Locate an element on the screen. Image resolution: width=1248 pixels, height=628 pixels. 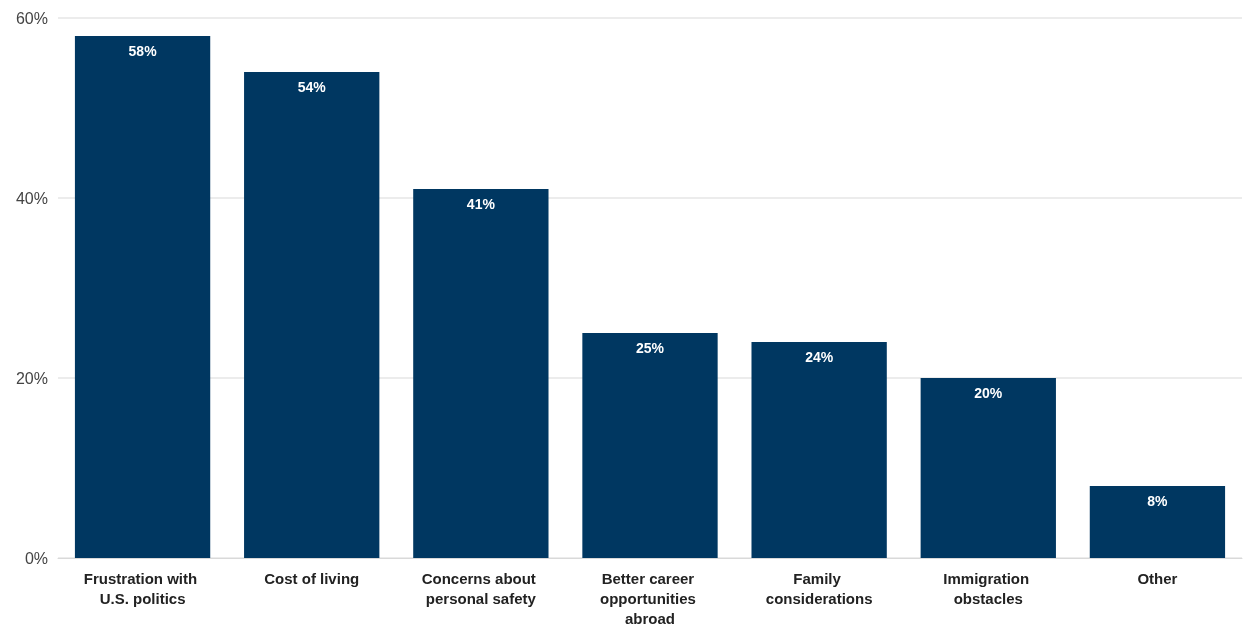
x-tick-label: Other is located at coordinates (1157, 578).